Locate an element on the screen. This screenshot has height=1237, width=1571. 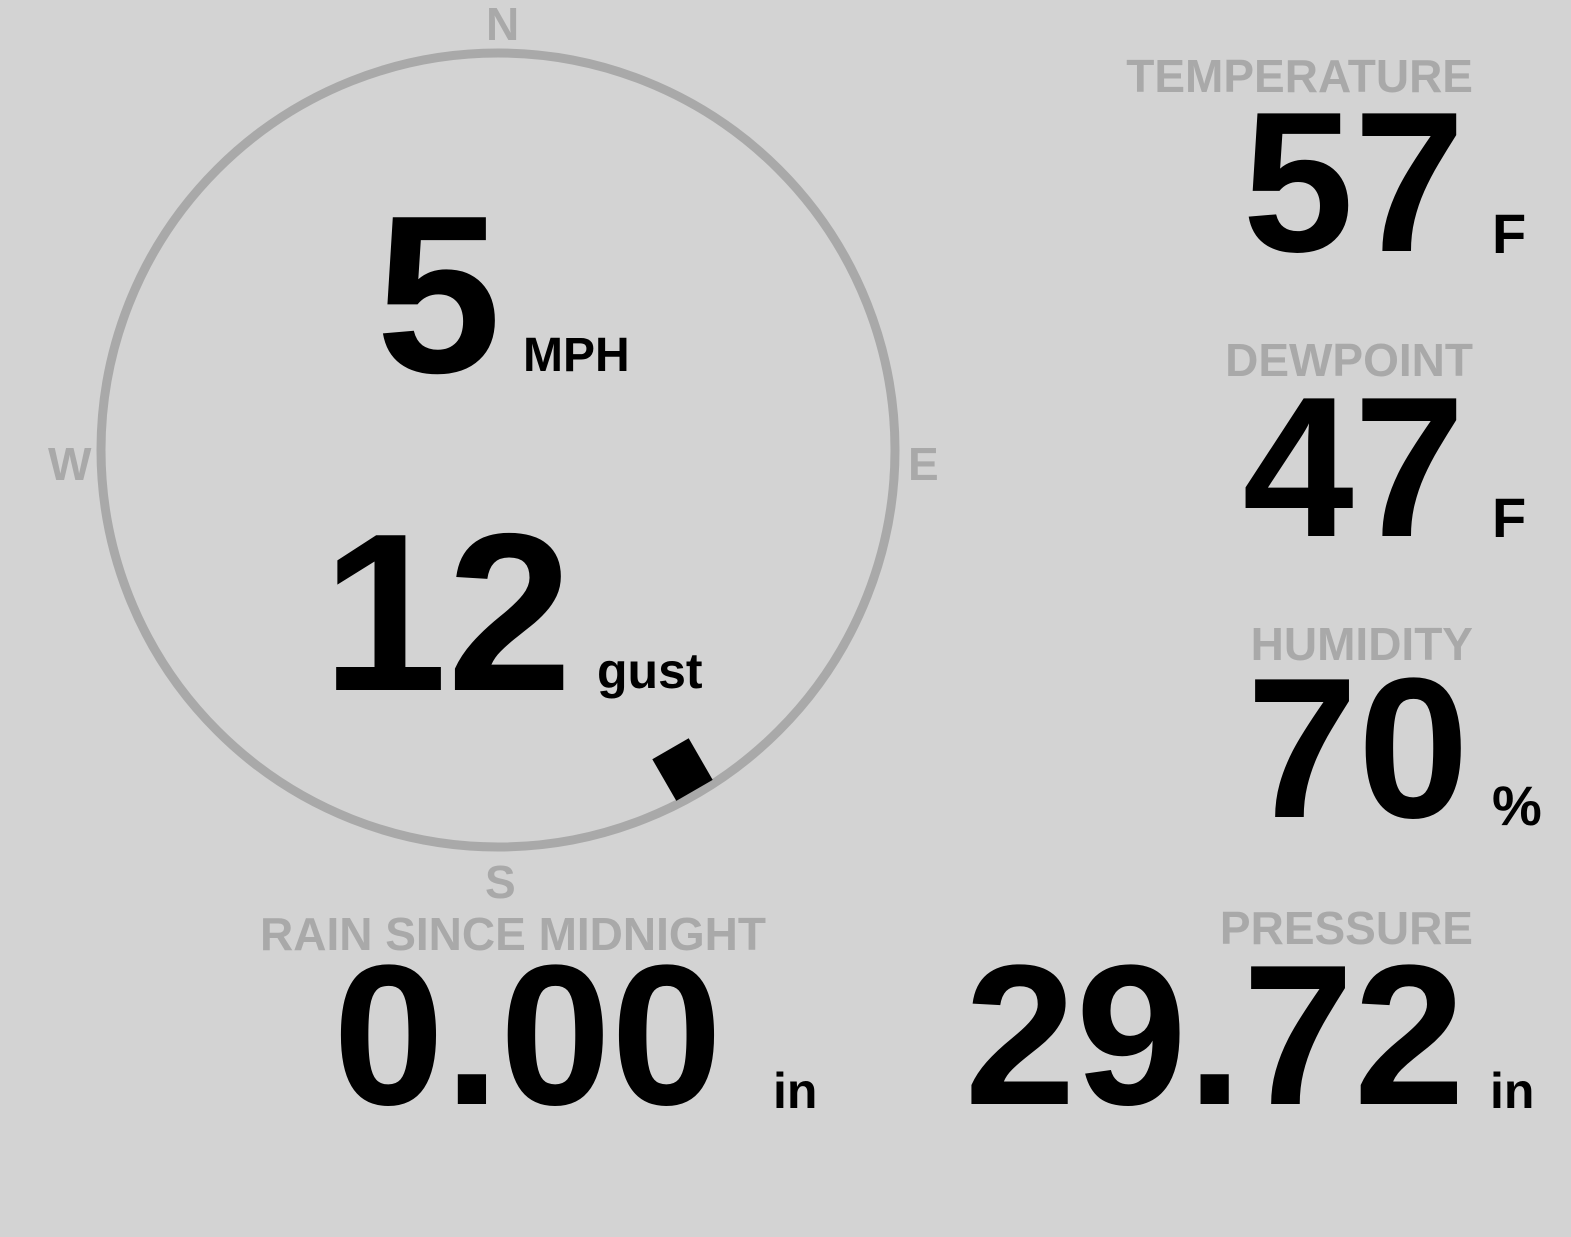
temperature-value: 57 is located at coordinates (1353, 182).